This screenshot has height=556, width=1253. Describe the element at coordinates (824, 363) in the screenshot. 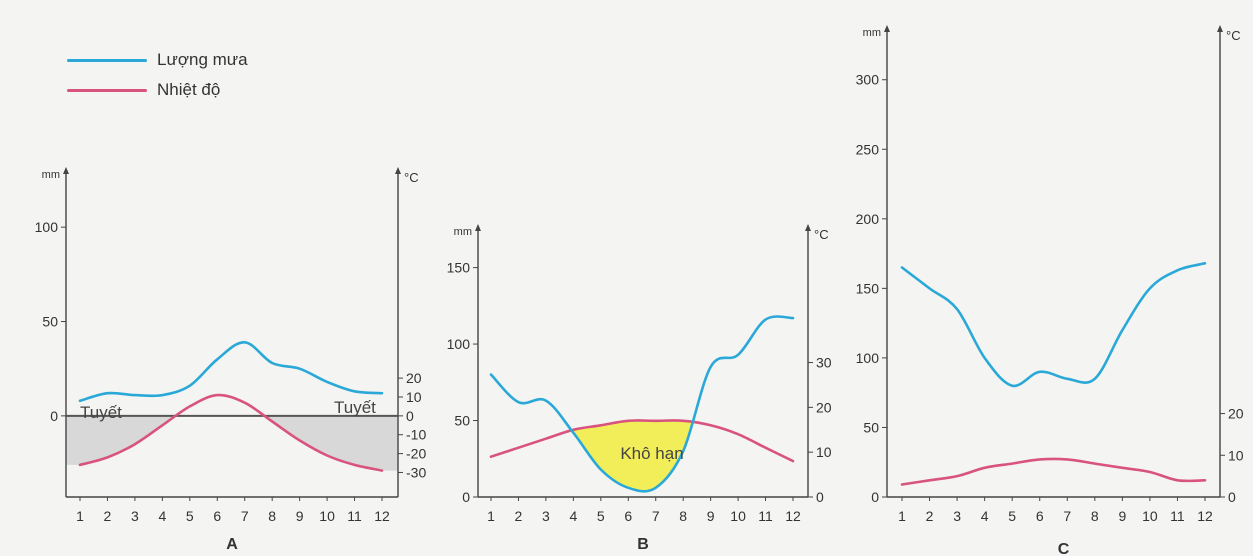

I see `right-tick-label: 30` at that location.